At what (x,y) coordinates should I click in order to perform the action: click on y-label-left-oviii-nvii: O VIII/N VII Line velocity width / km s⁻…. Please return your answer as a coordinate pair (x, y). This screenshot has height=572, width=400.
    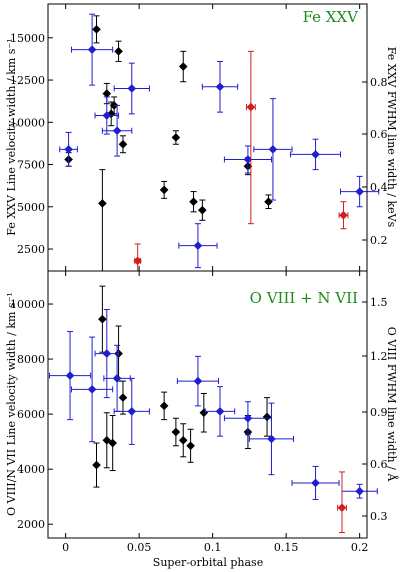
    Looking at the image, I should click on (11, 404).